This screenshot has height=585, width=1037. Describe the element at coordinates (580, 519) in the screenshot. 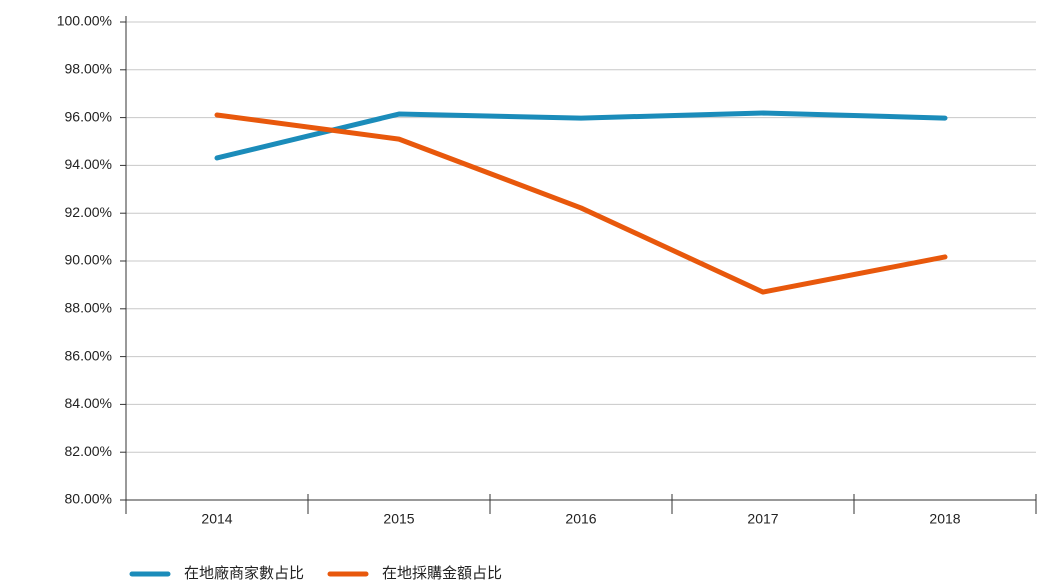

I see `x-tick-label: 2016` at that location.